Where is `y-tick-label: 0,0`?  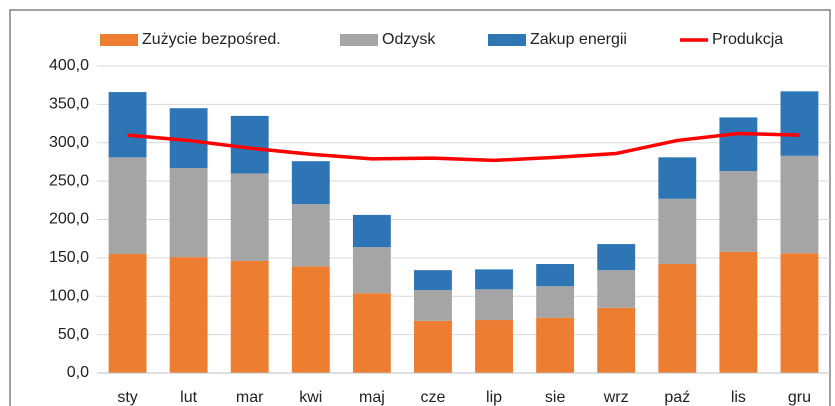
y-tick-label: 0,0 is located at coordinates (78, 372).